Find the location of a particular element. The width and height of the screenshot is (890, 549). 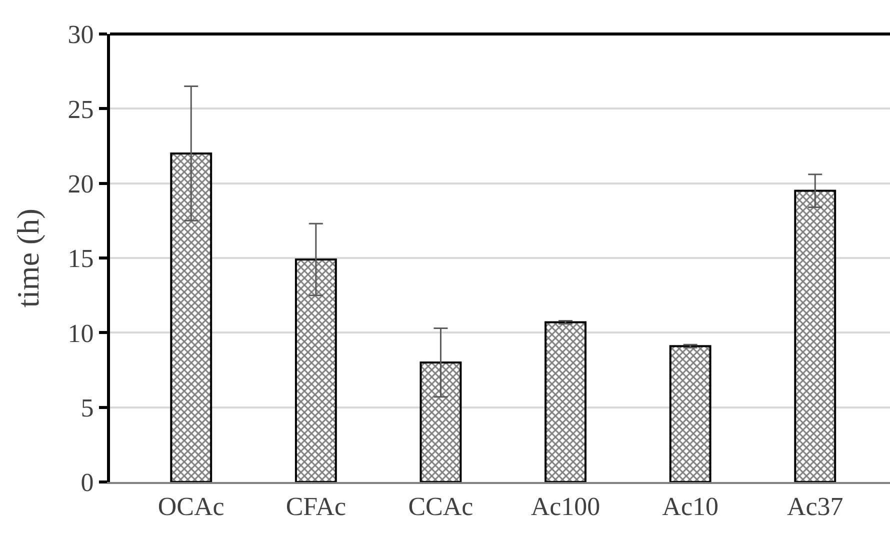

y-tick-label: 25 is located at coordinates (81, 109).